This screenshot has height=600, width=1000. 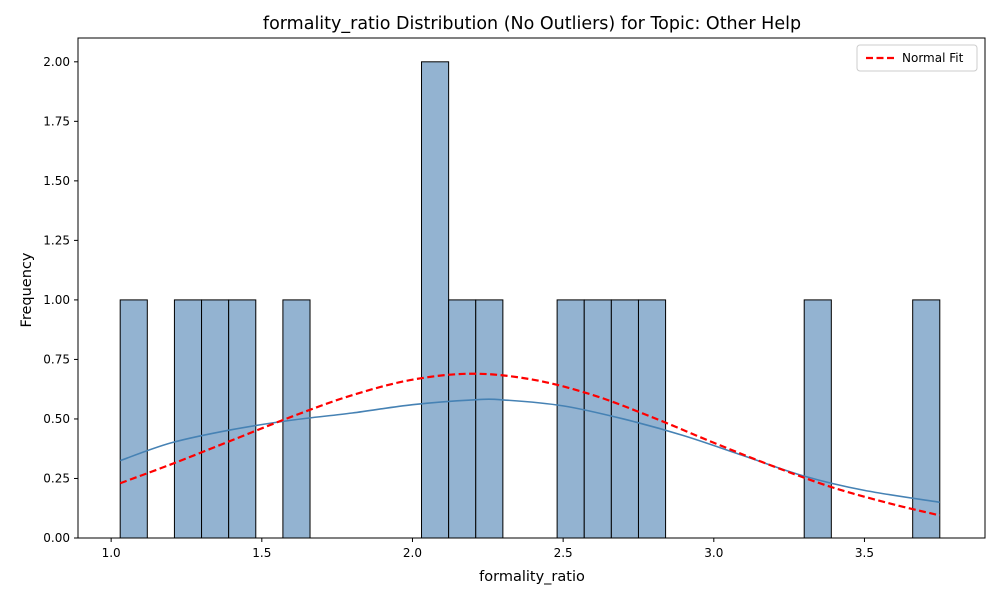 I want to click on y-tick-label: 0.25, so click(x=56, y=478).